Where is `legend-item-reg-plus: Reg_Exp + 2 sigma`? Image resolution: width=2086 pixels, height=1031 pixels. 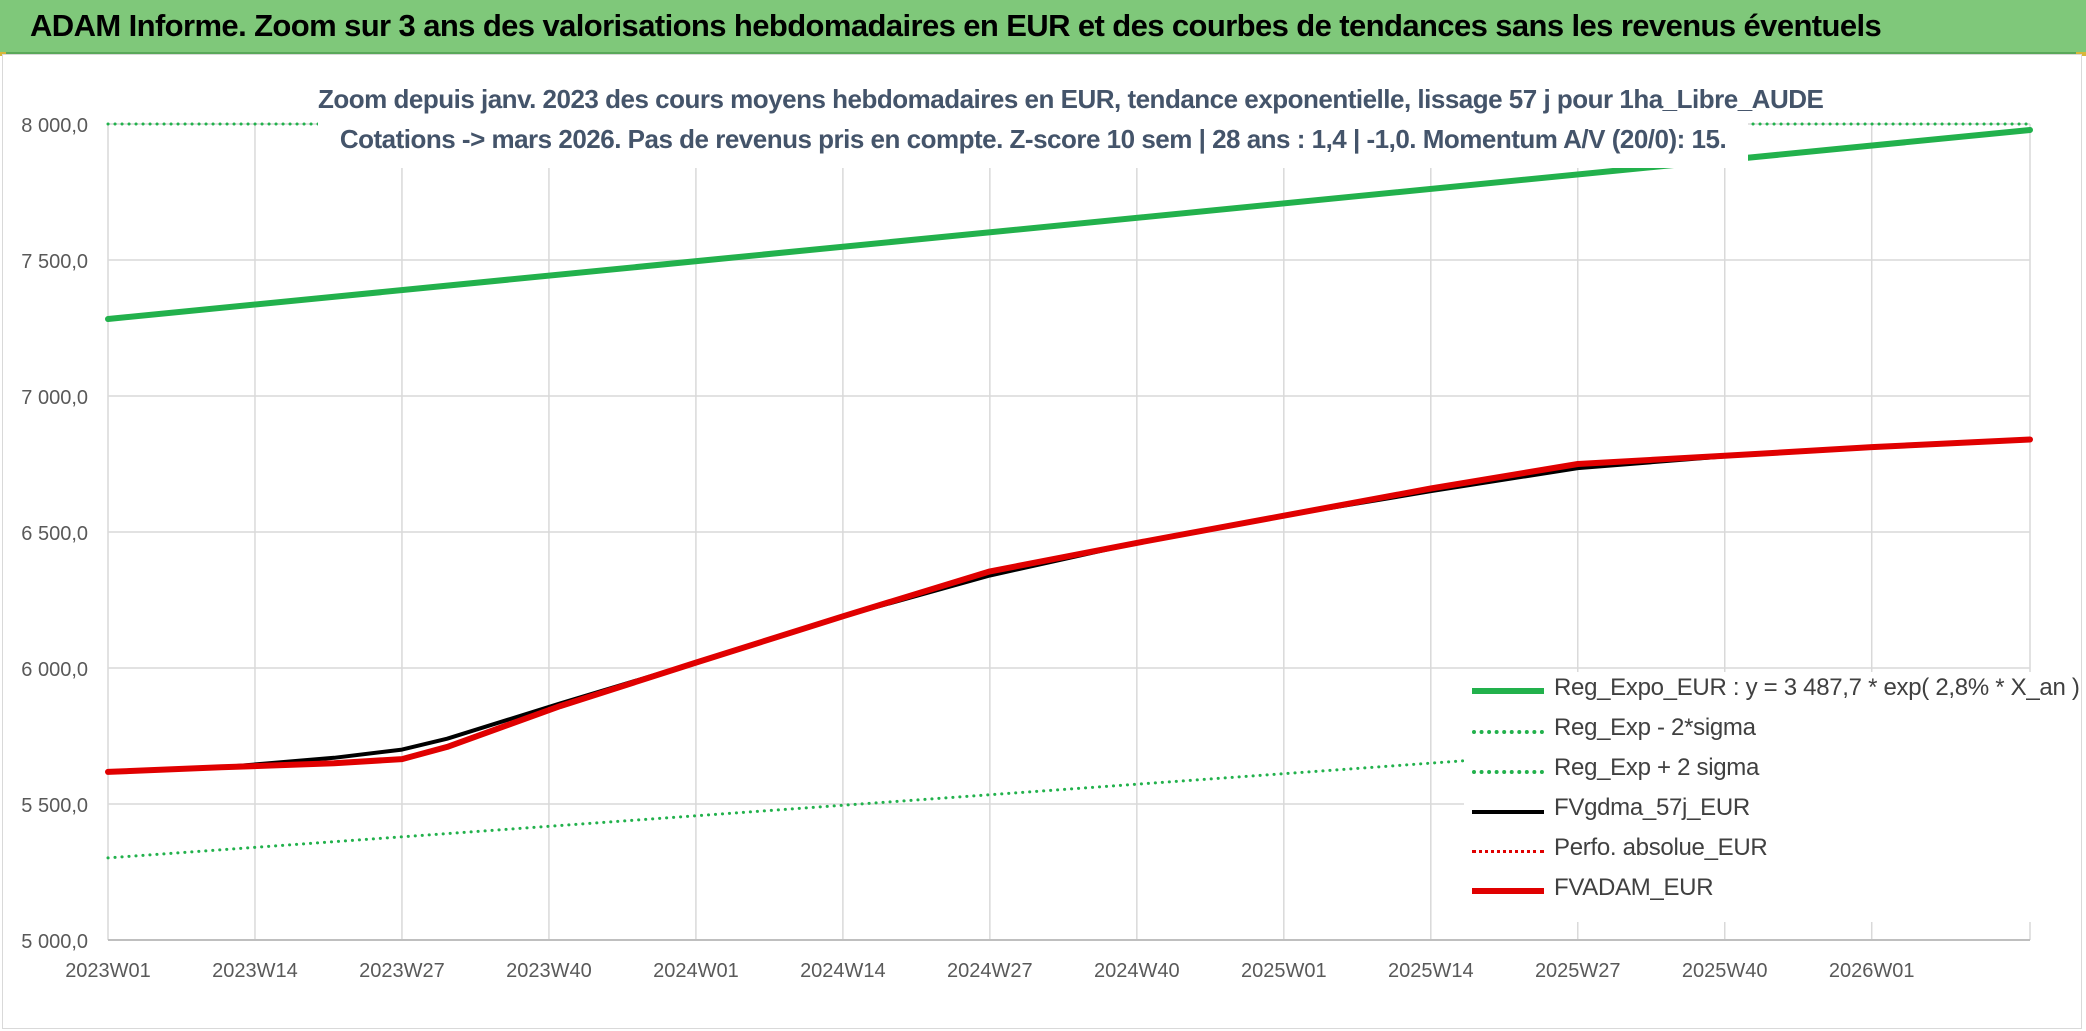 legend-item-reg-plus: Reg_Exp + 2 sigma is located at coordinates (1749, 770).